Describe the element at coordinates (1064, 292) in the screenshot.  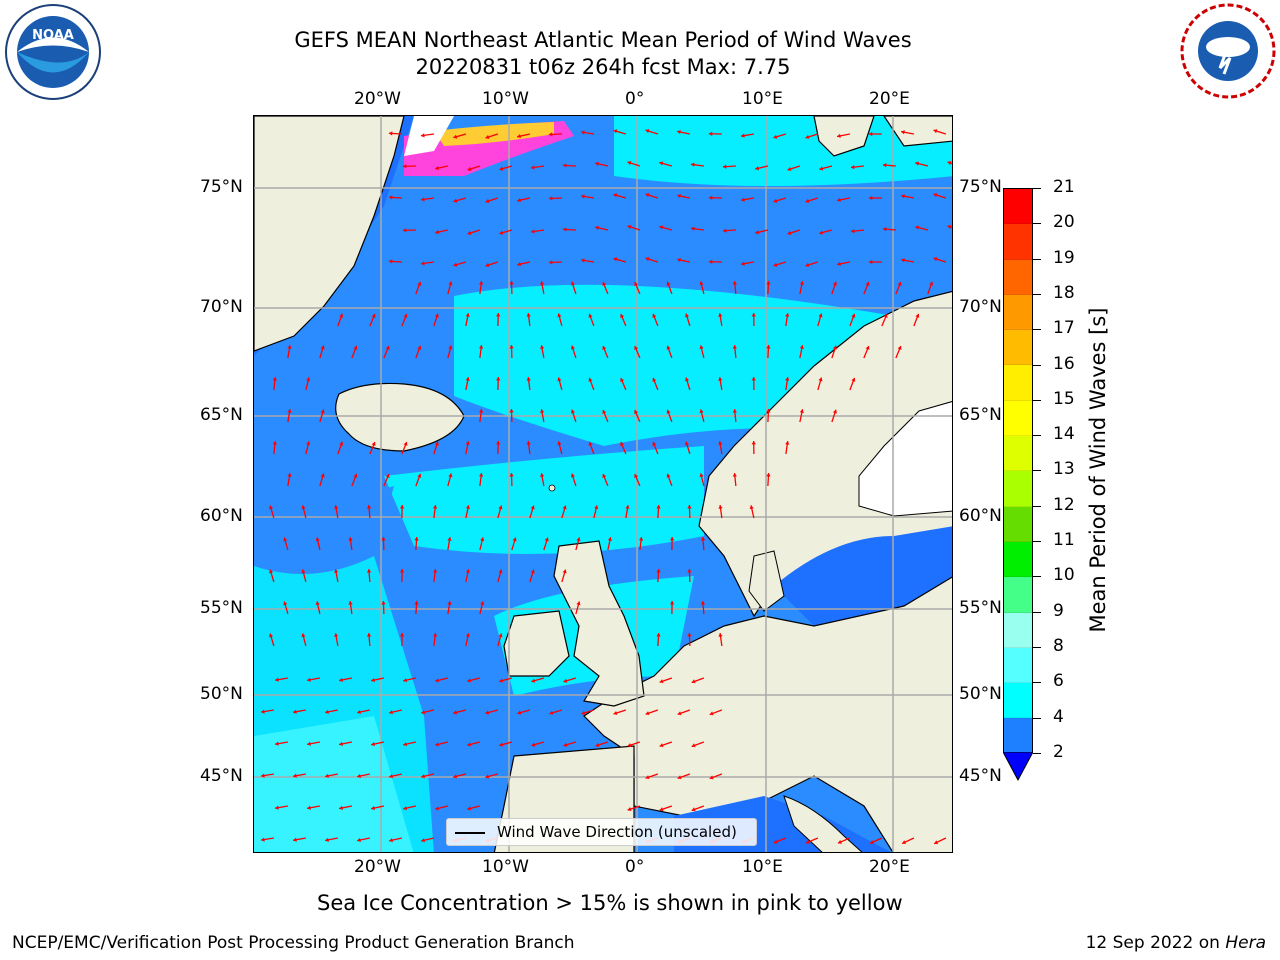
I see `colorbar-tick-label: 18` at that location.